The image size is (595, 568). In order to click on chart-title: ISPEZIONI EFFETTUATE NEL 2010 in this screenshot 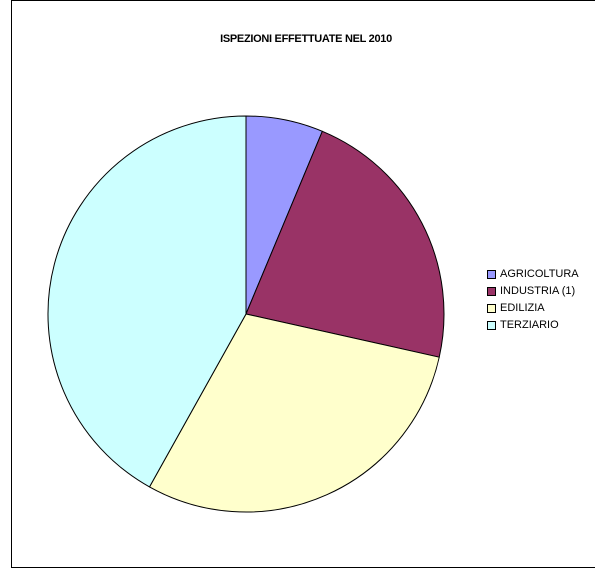, I will do `click(306, 39)`.